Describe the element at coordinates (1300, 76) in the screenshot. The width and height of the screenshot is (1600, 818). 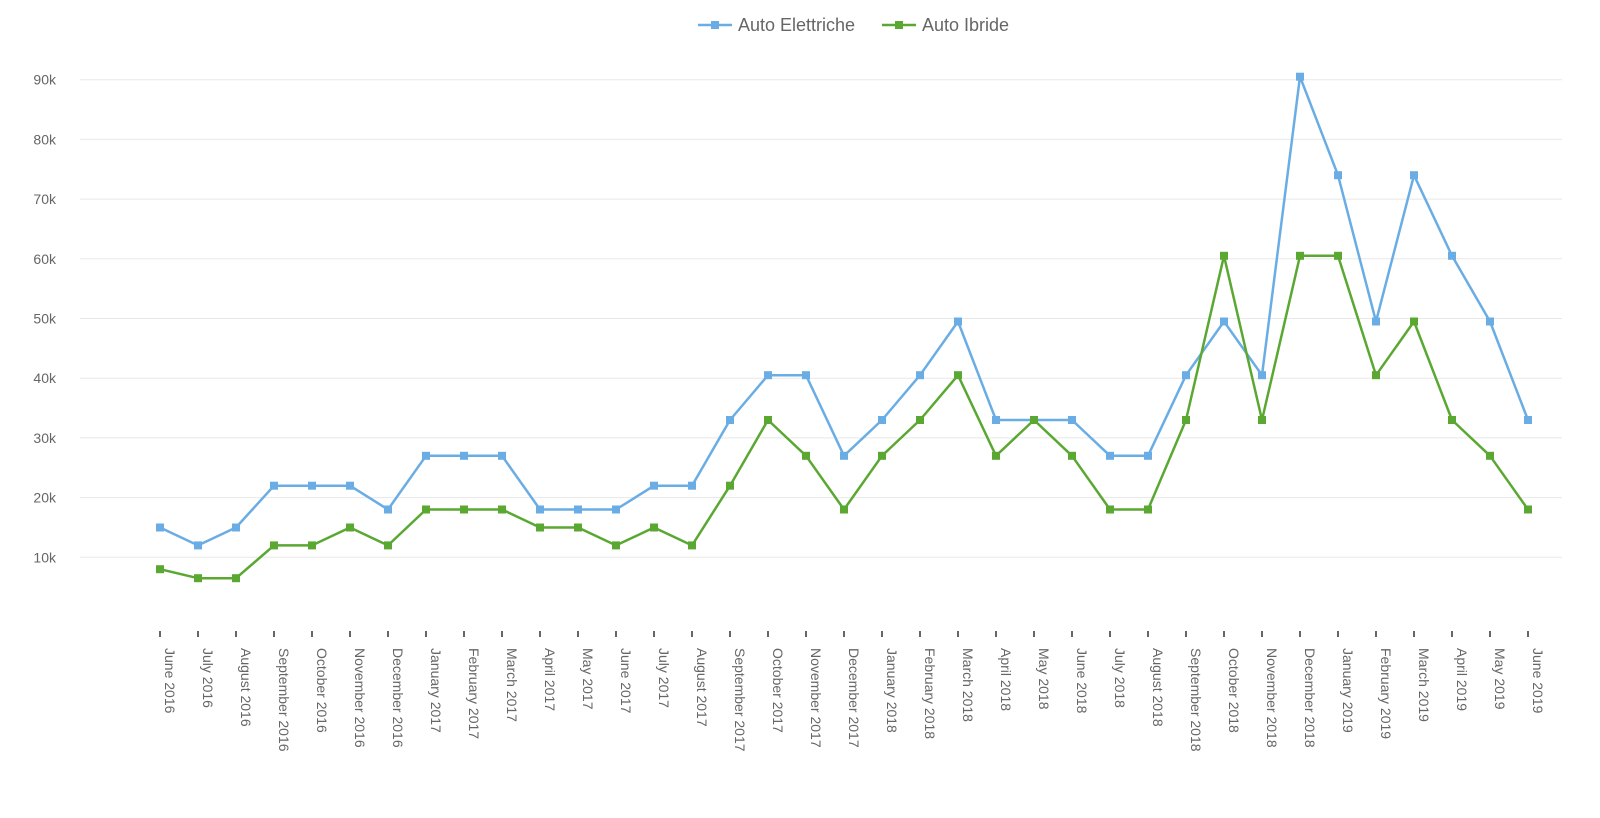
I see `data-point-auto-elettriche-december-2018` at that location.